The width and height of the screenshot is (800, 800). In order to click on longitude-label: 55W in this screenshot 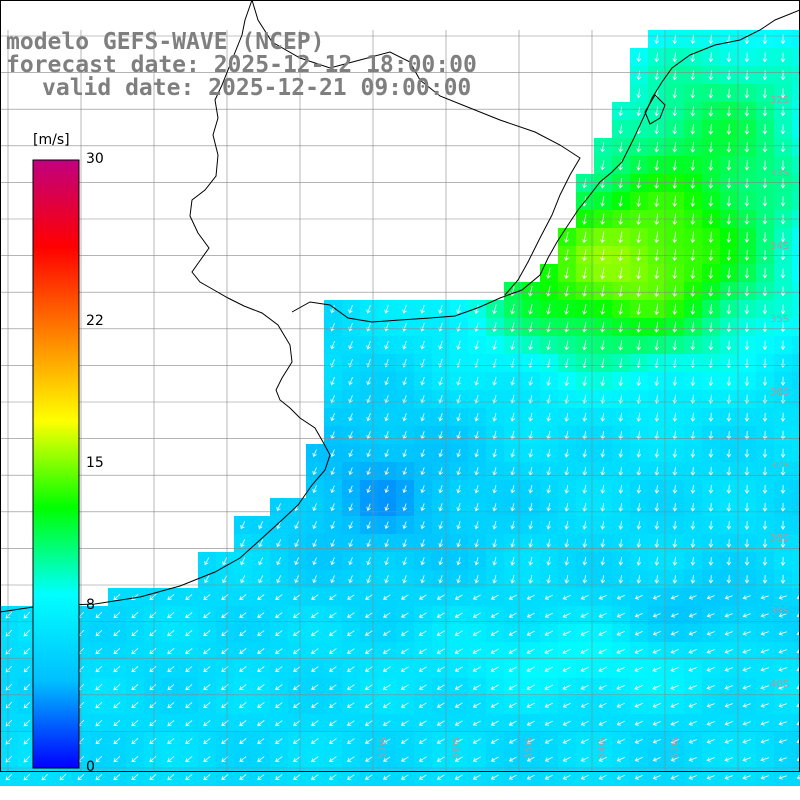, I will do `click(529, 747)`.